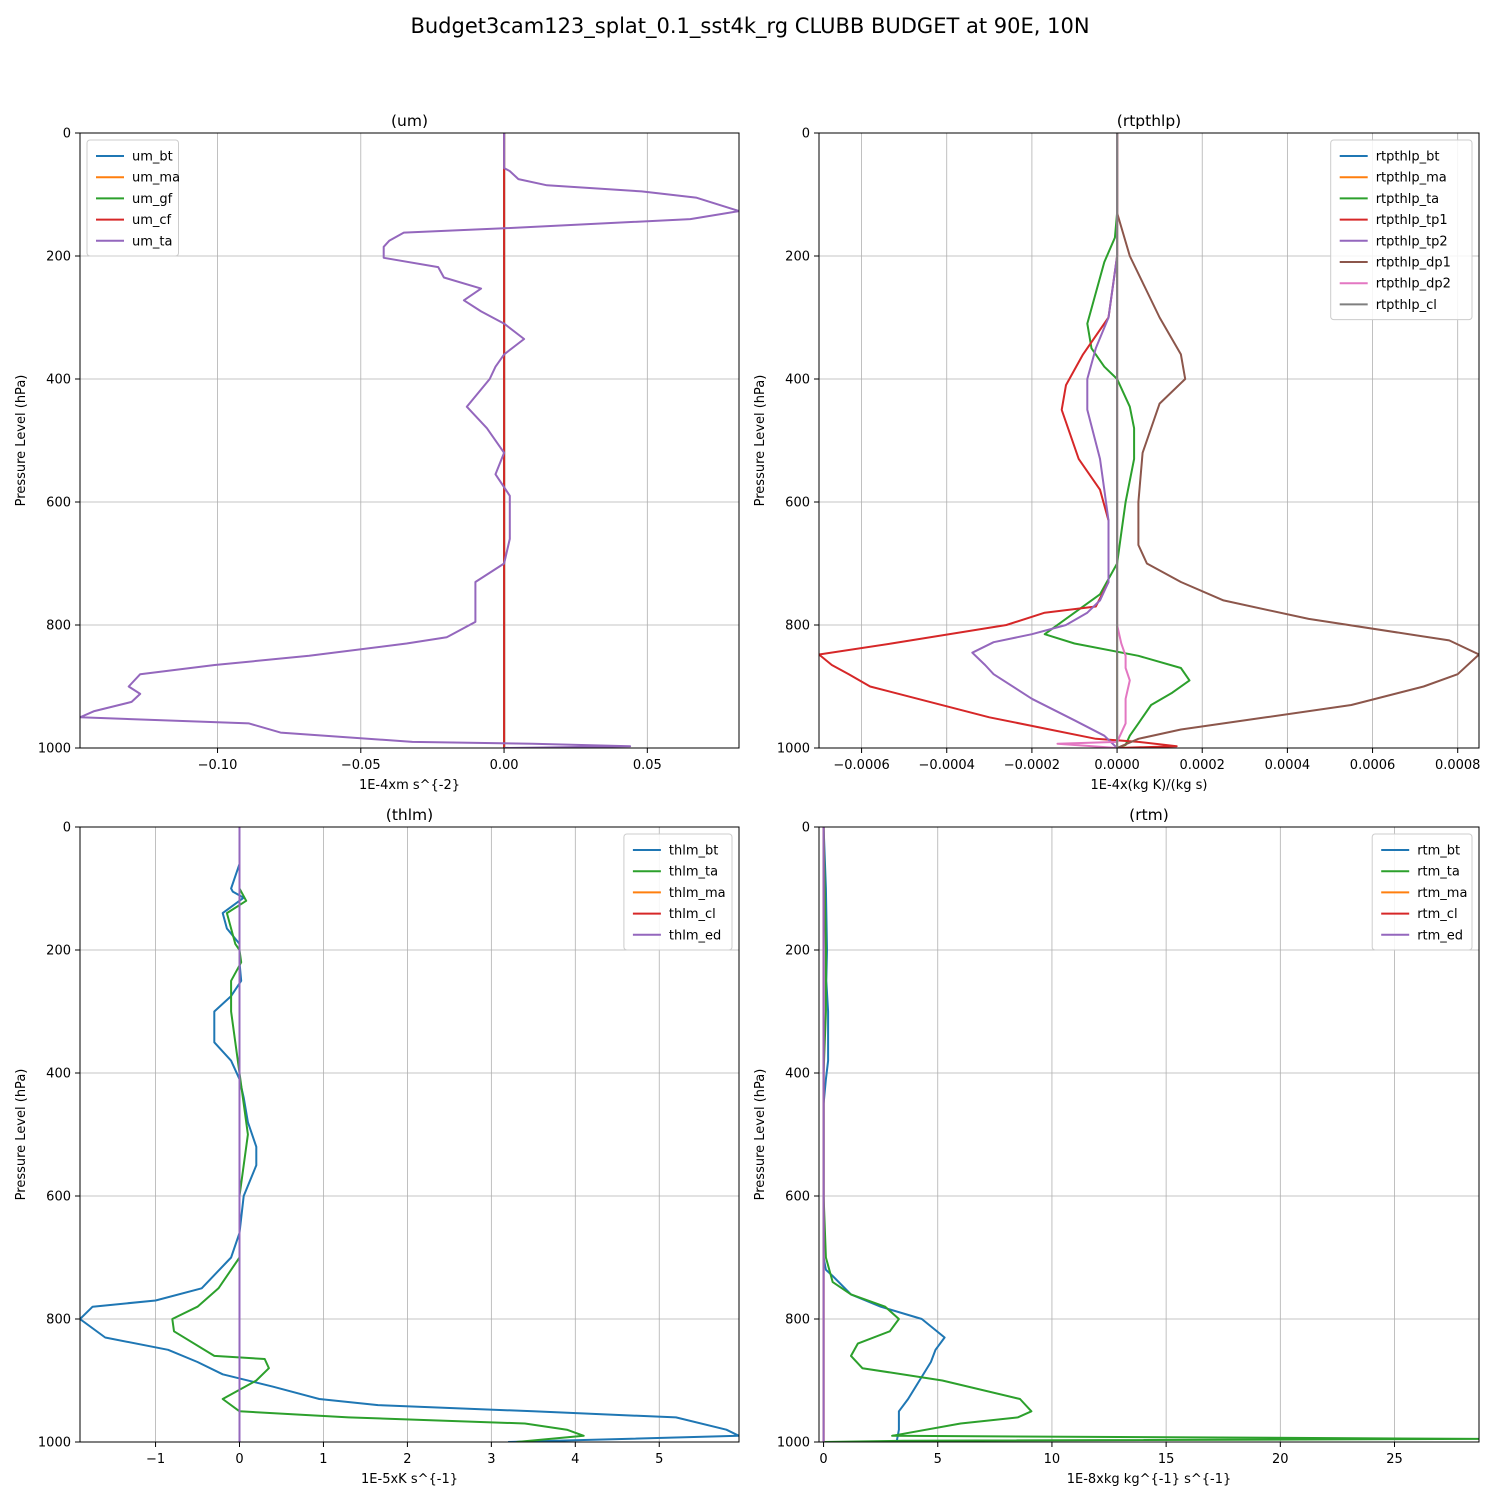 This screenshot has height=1500, width=1500. I want to click on x-tick-label: 2, so click(407, 1459).